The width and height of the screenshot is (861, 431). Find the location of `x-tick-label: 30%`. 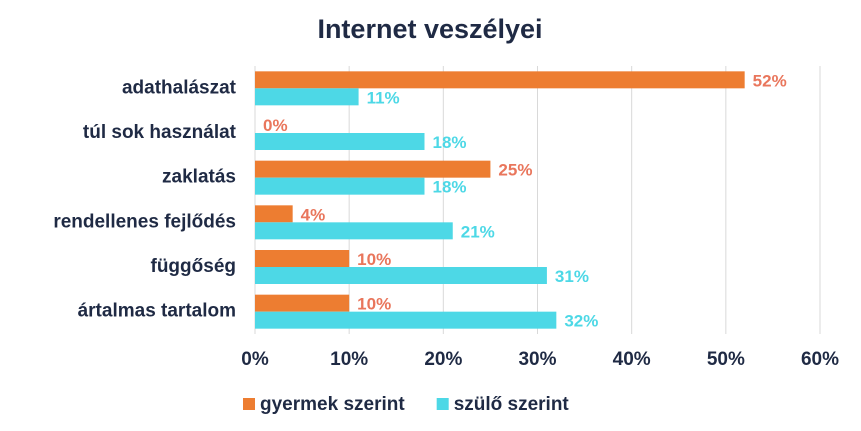

x-tick-label: 30% is located at coordinates (537, 359).